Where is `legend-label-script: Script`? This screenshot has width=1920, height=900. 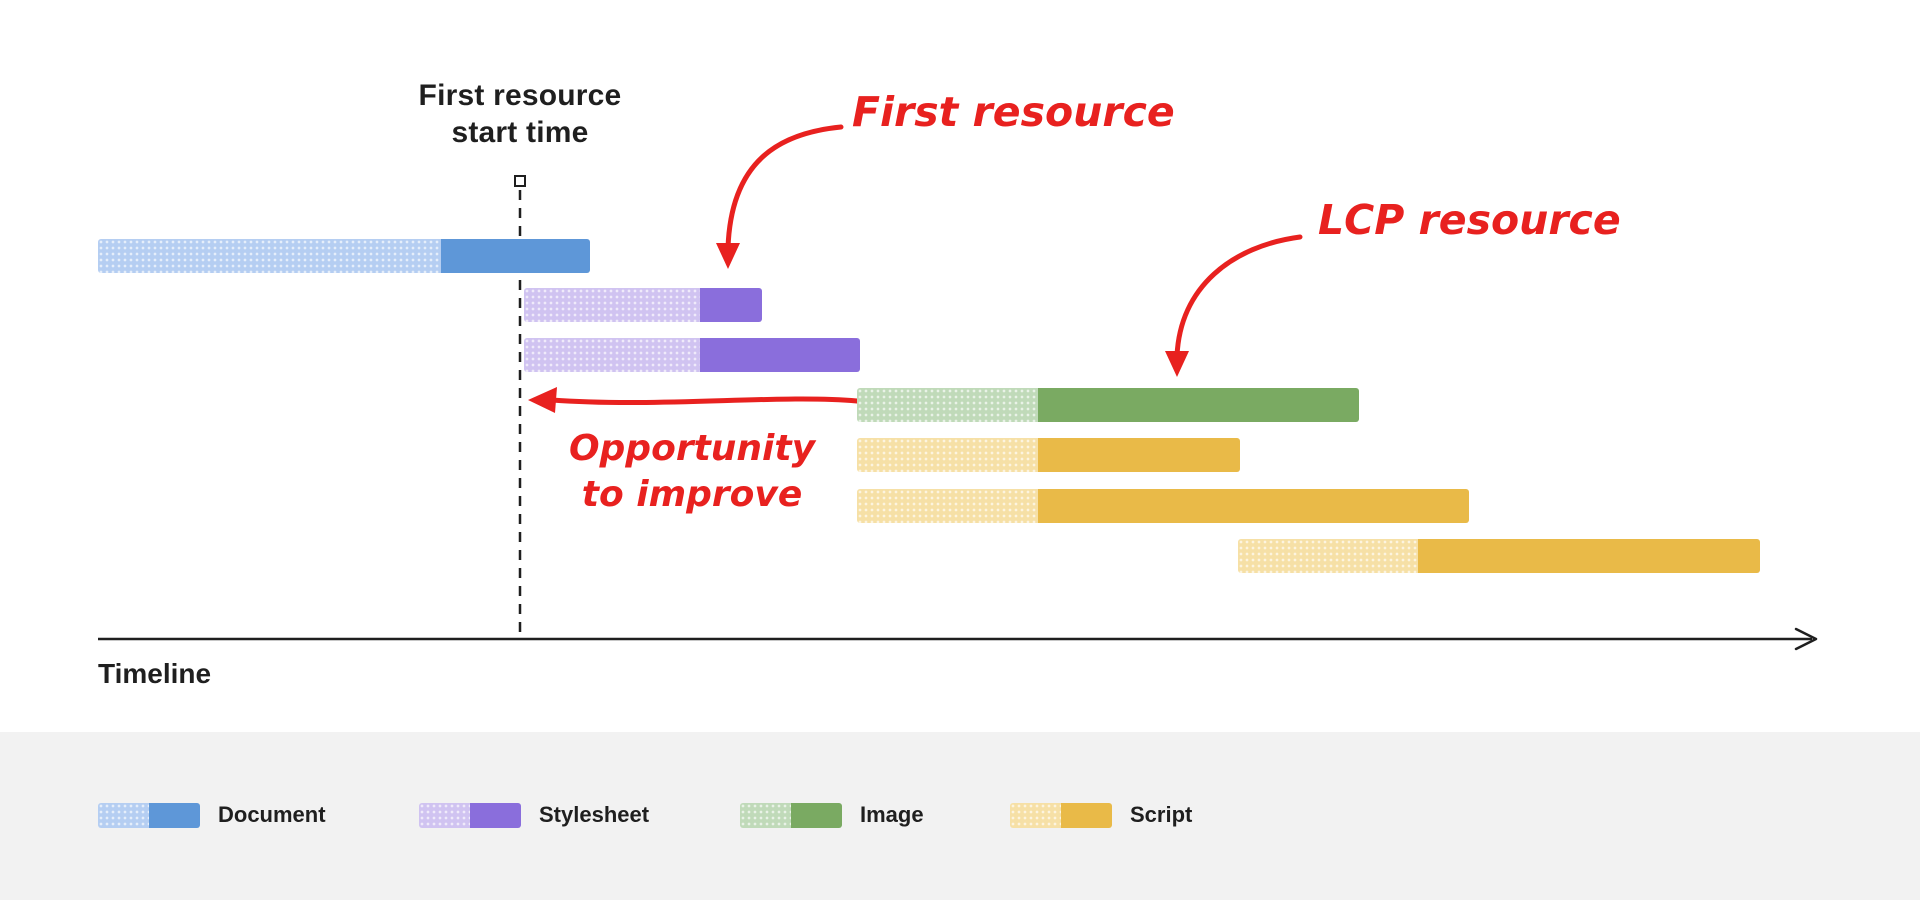 legend-label-script: Script is located at coordinates (1161, 814).